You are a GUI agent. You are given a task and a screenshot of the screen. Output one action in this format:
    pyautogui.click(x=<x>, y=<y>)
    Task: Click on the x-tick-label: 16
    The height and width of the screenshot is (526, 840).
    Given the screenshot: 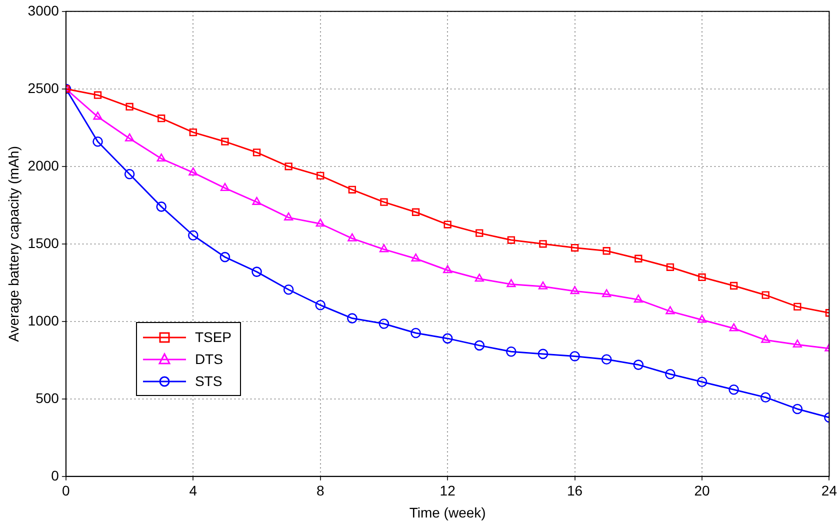 What is the action you would take?
    pyautogui.click(x=575, y=490)
    